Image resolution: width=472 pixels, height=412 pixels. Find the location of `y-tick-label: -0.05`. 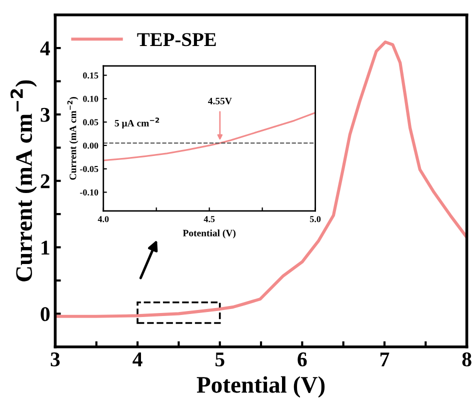

y-tick-label: -0.05 is located at coordinates (89, 169).